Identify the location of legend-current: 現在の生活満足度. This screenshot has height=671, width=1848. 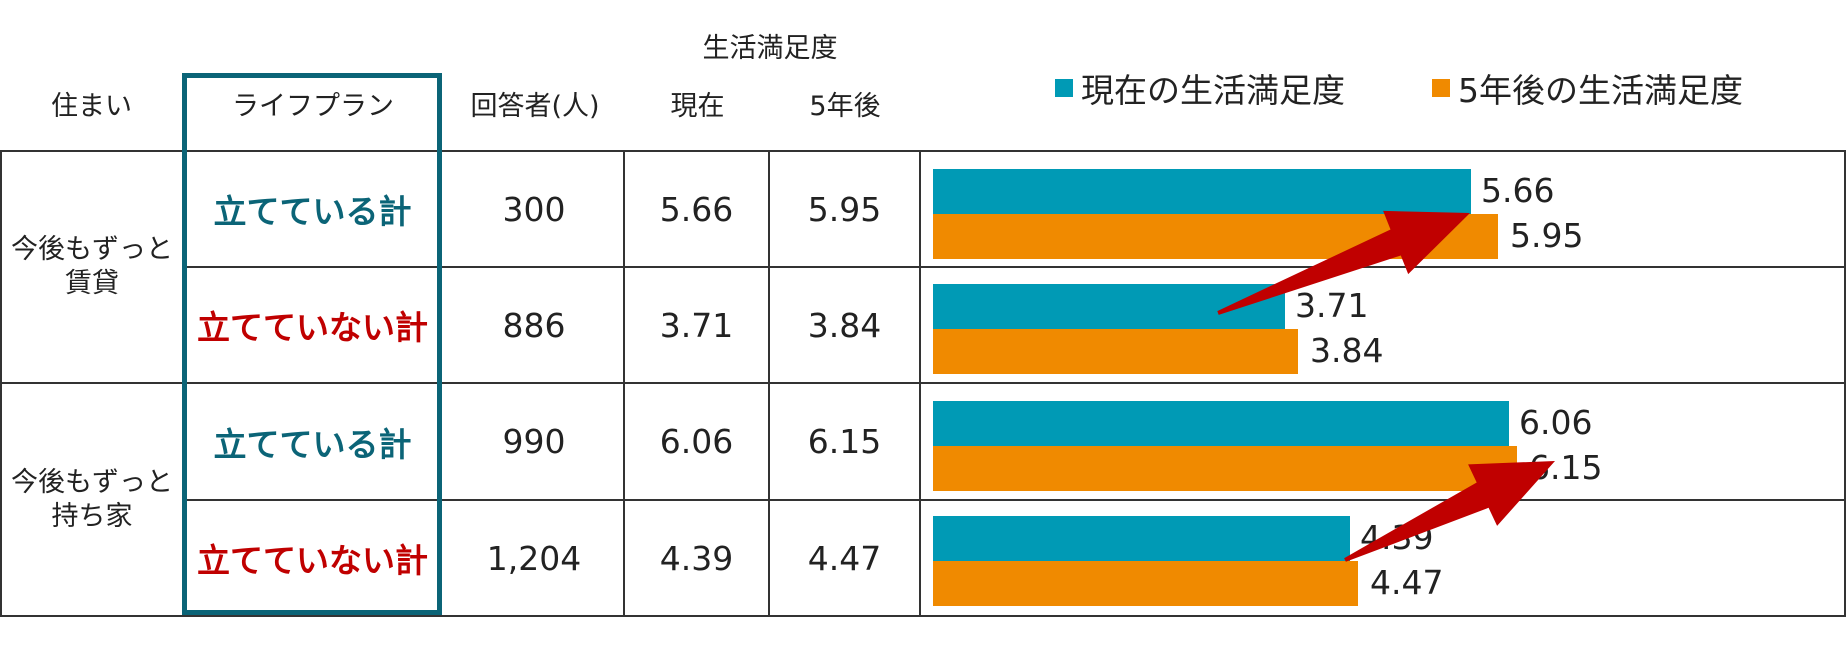
(1200, 88).